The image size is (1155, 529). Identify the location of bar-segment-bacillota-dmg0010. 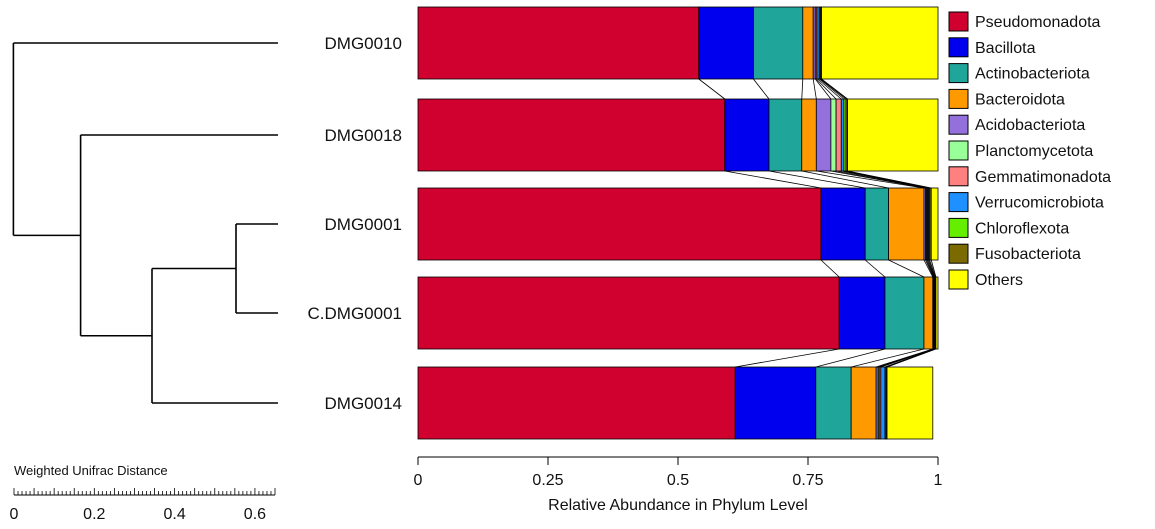
(726, 43).